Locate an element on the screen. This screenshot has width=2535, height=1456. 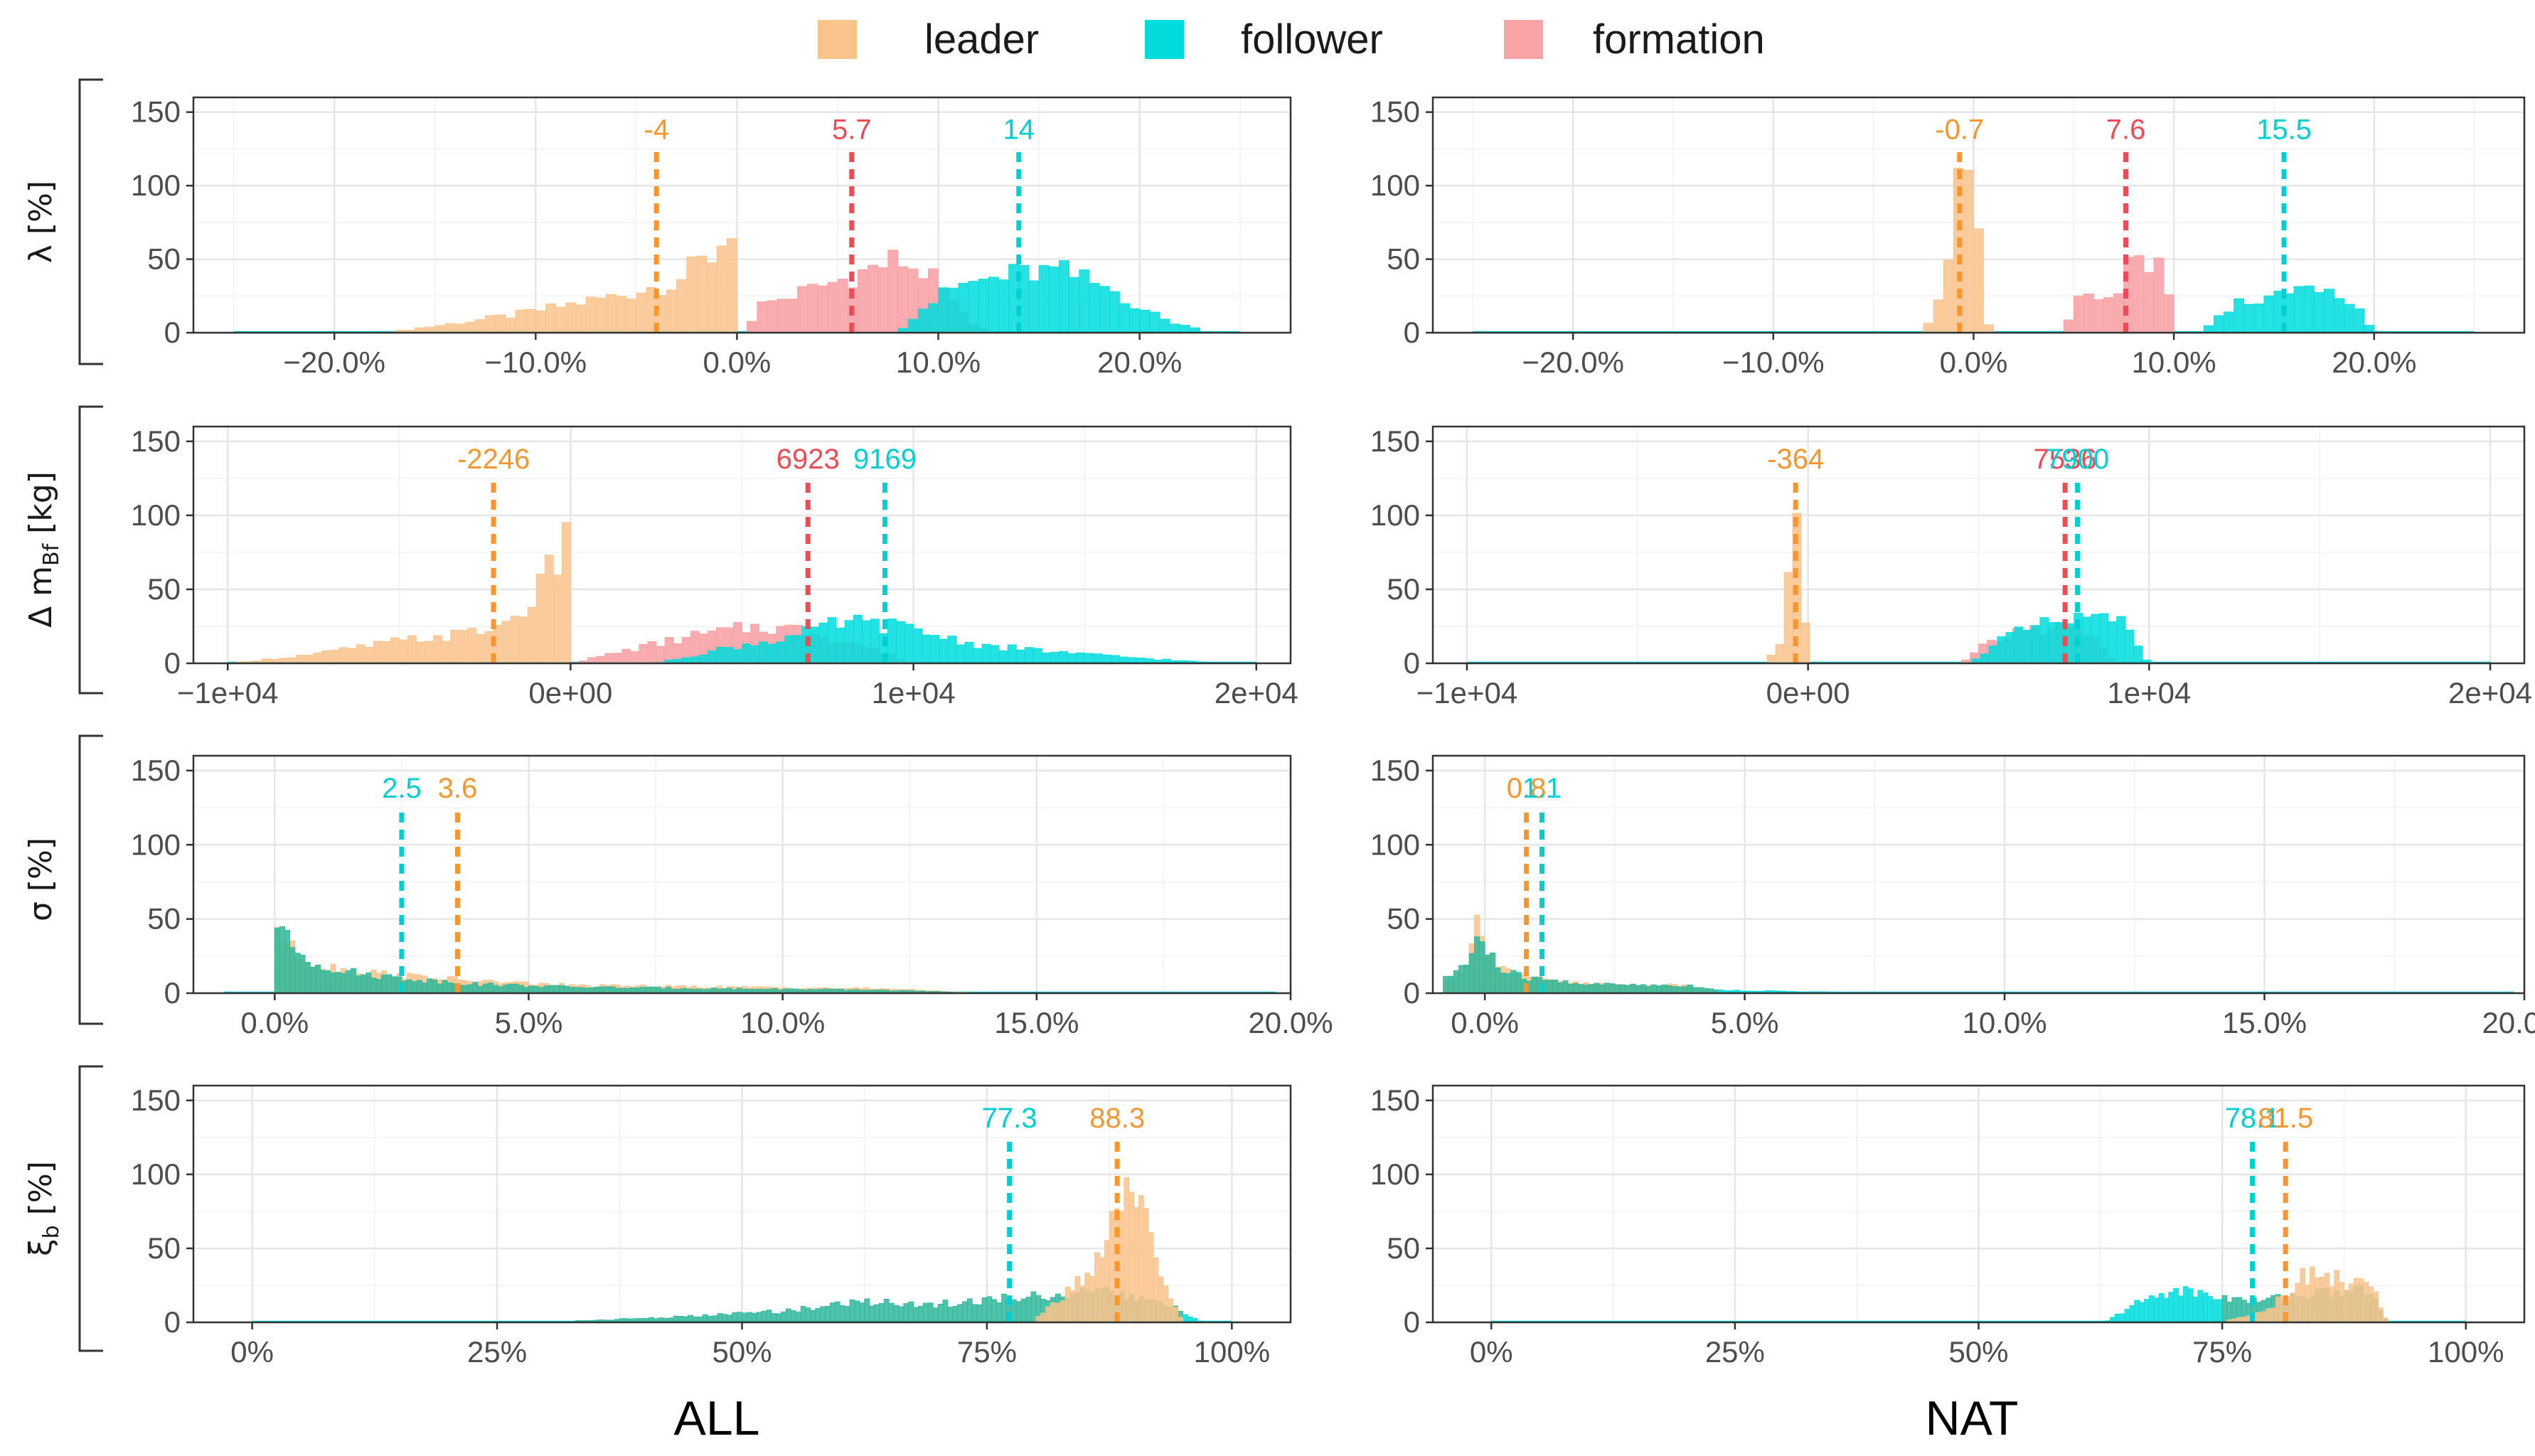
ylabel-row-4-main: ξ is located at coordinates (41, 1247).